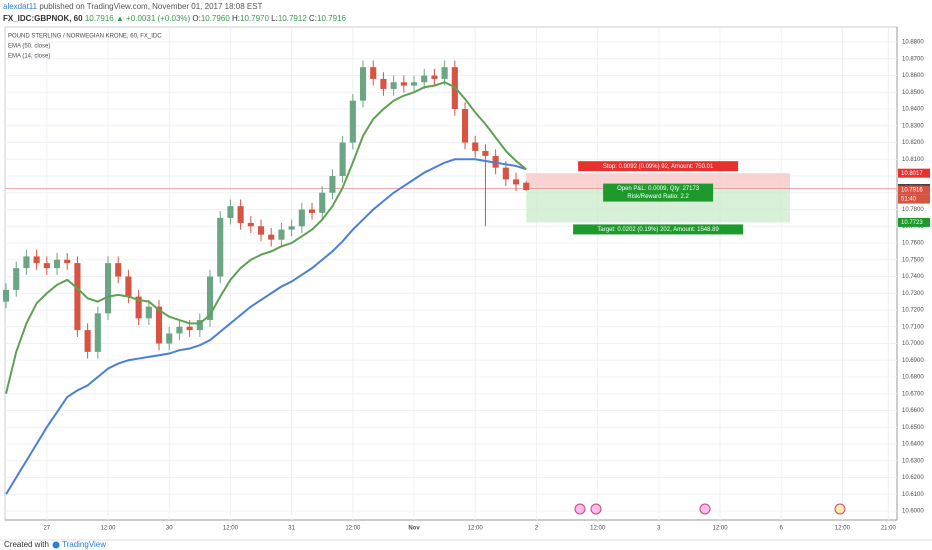  I want to click on y-tick-label: 10.6800, so click(913, 378).